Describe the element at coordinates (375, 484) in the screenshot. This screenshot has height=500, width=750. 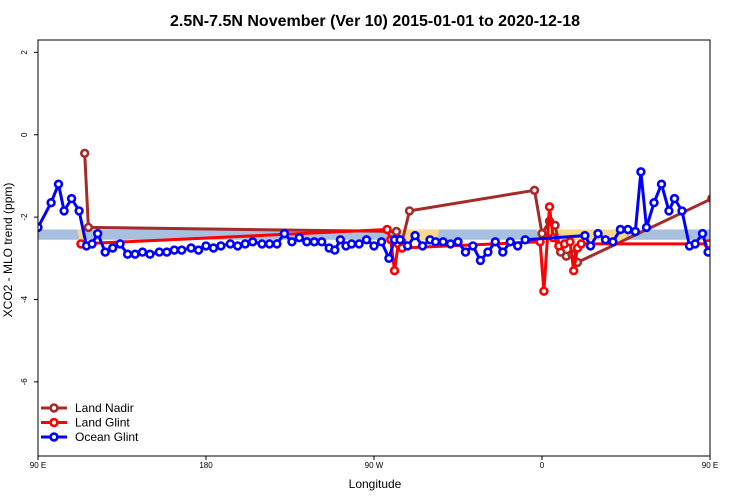
I see `x-axis-label: Longitude` at that location.